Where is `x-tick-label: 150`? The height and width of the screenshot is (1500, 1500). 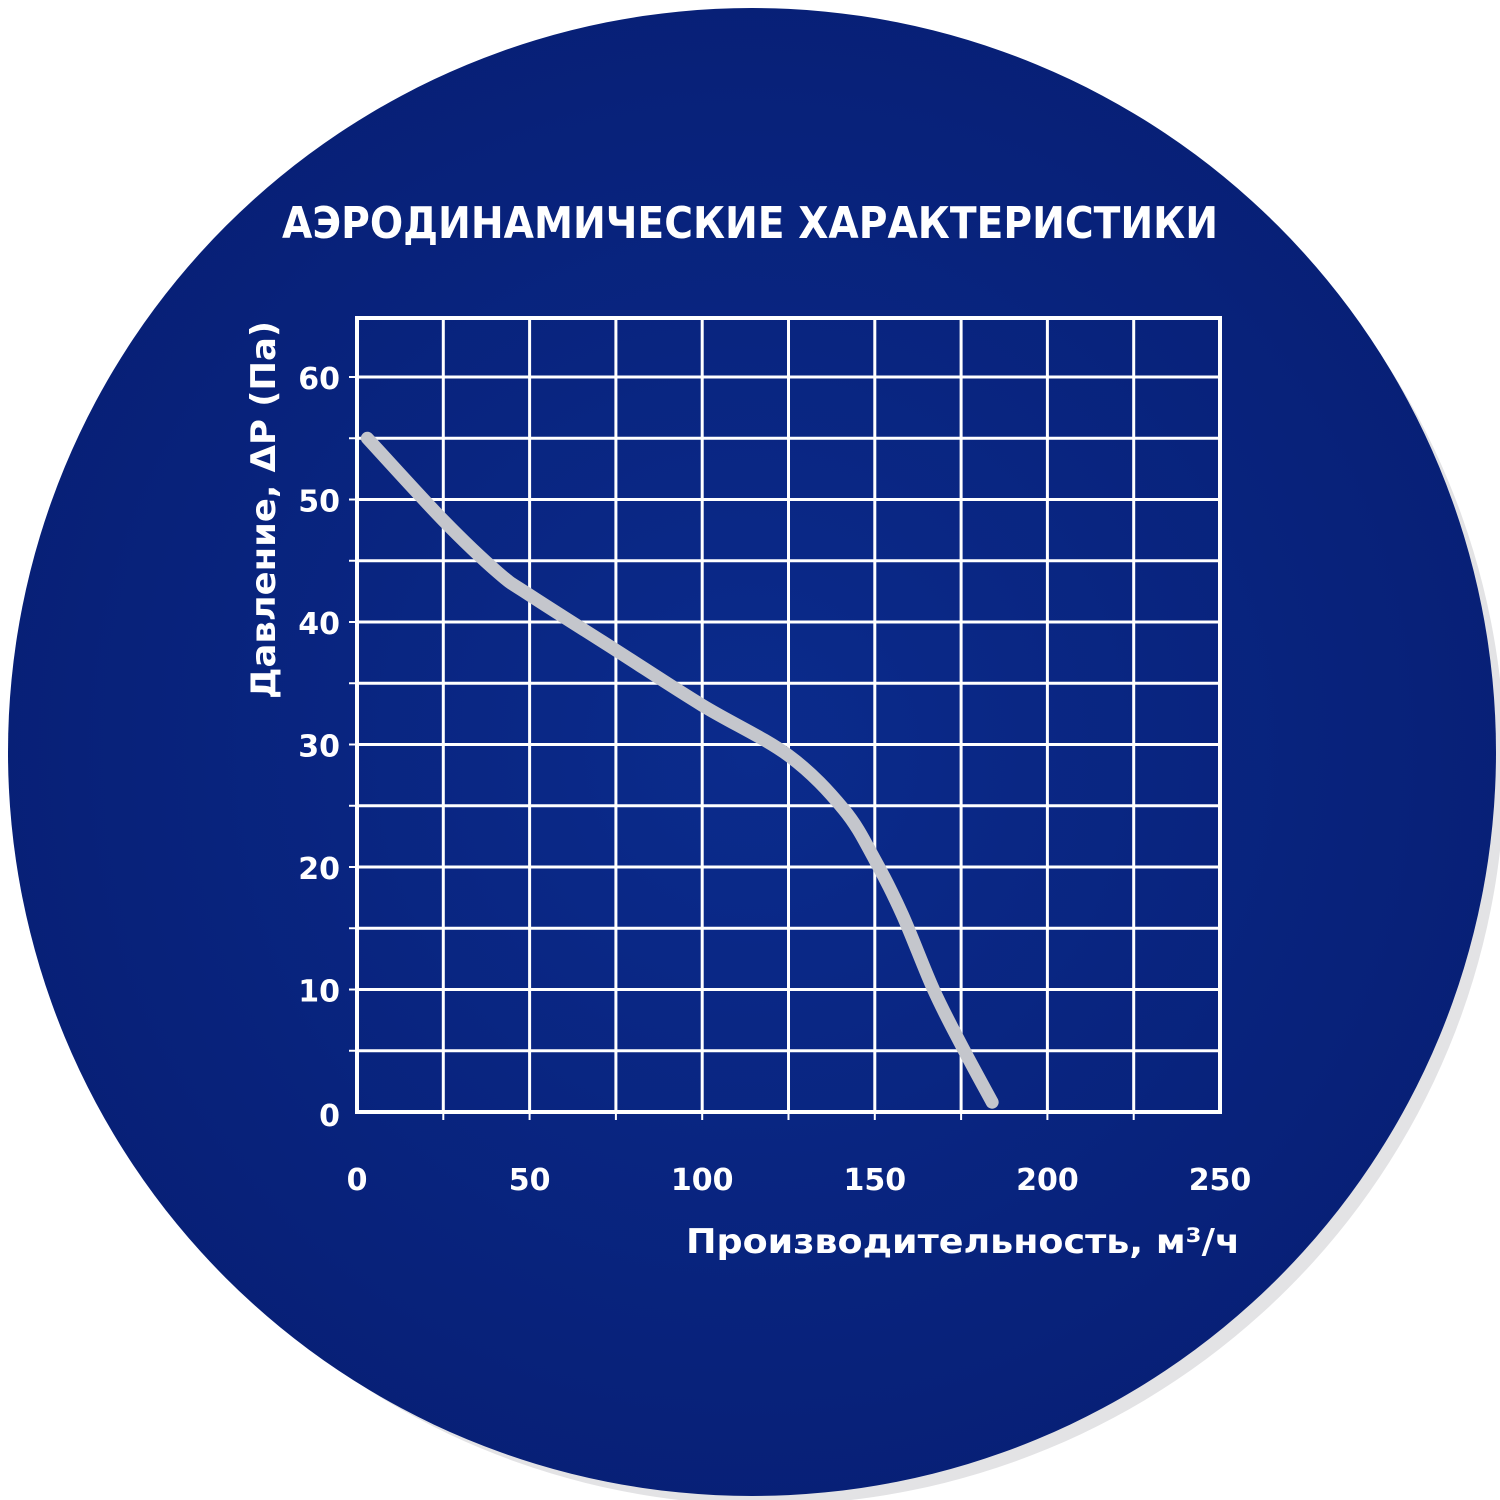
x-tick-label: 150 is located at coordinates (874, 1180).